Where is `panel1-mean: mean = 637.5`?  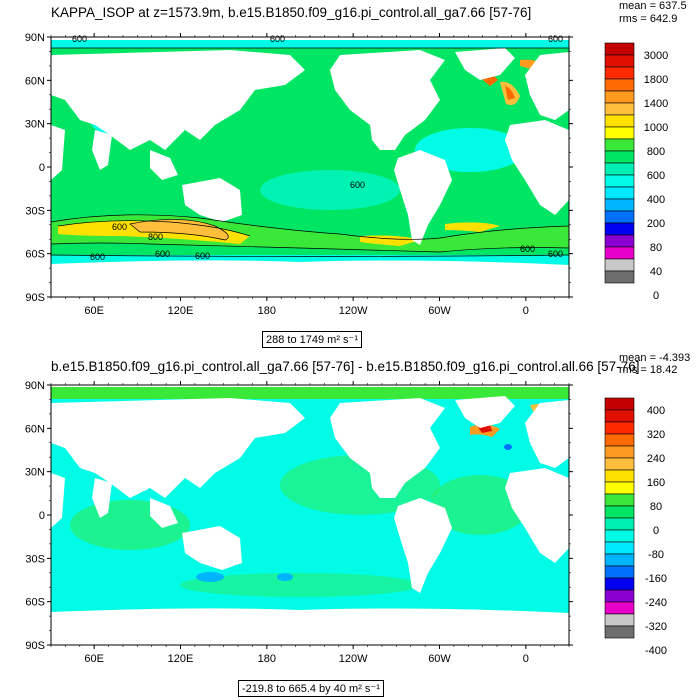
panel1-mean: mean = 637.5 is located at coordinates (653, 6).